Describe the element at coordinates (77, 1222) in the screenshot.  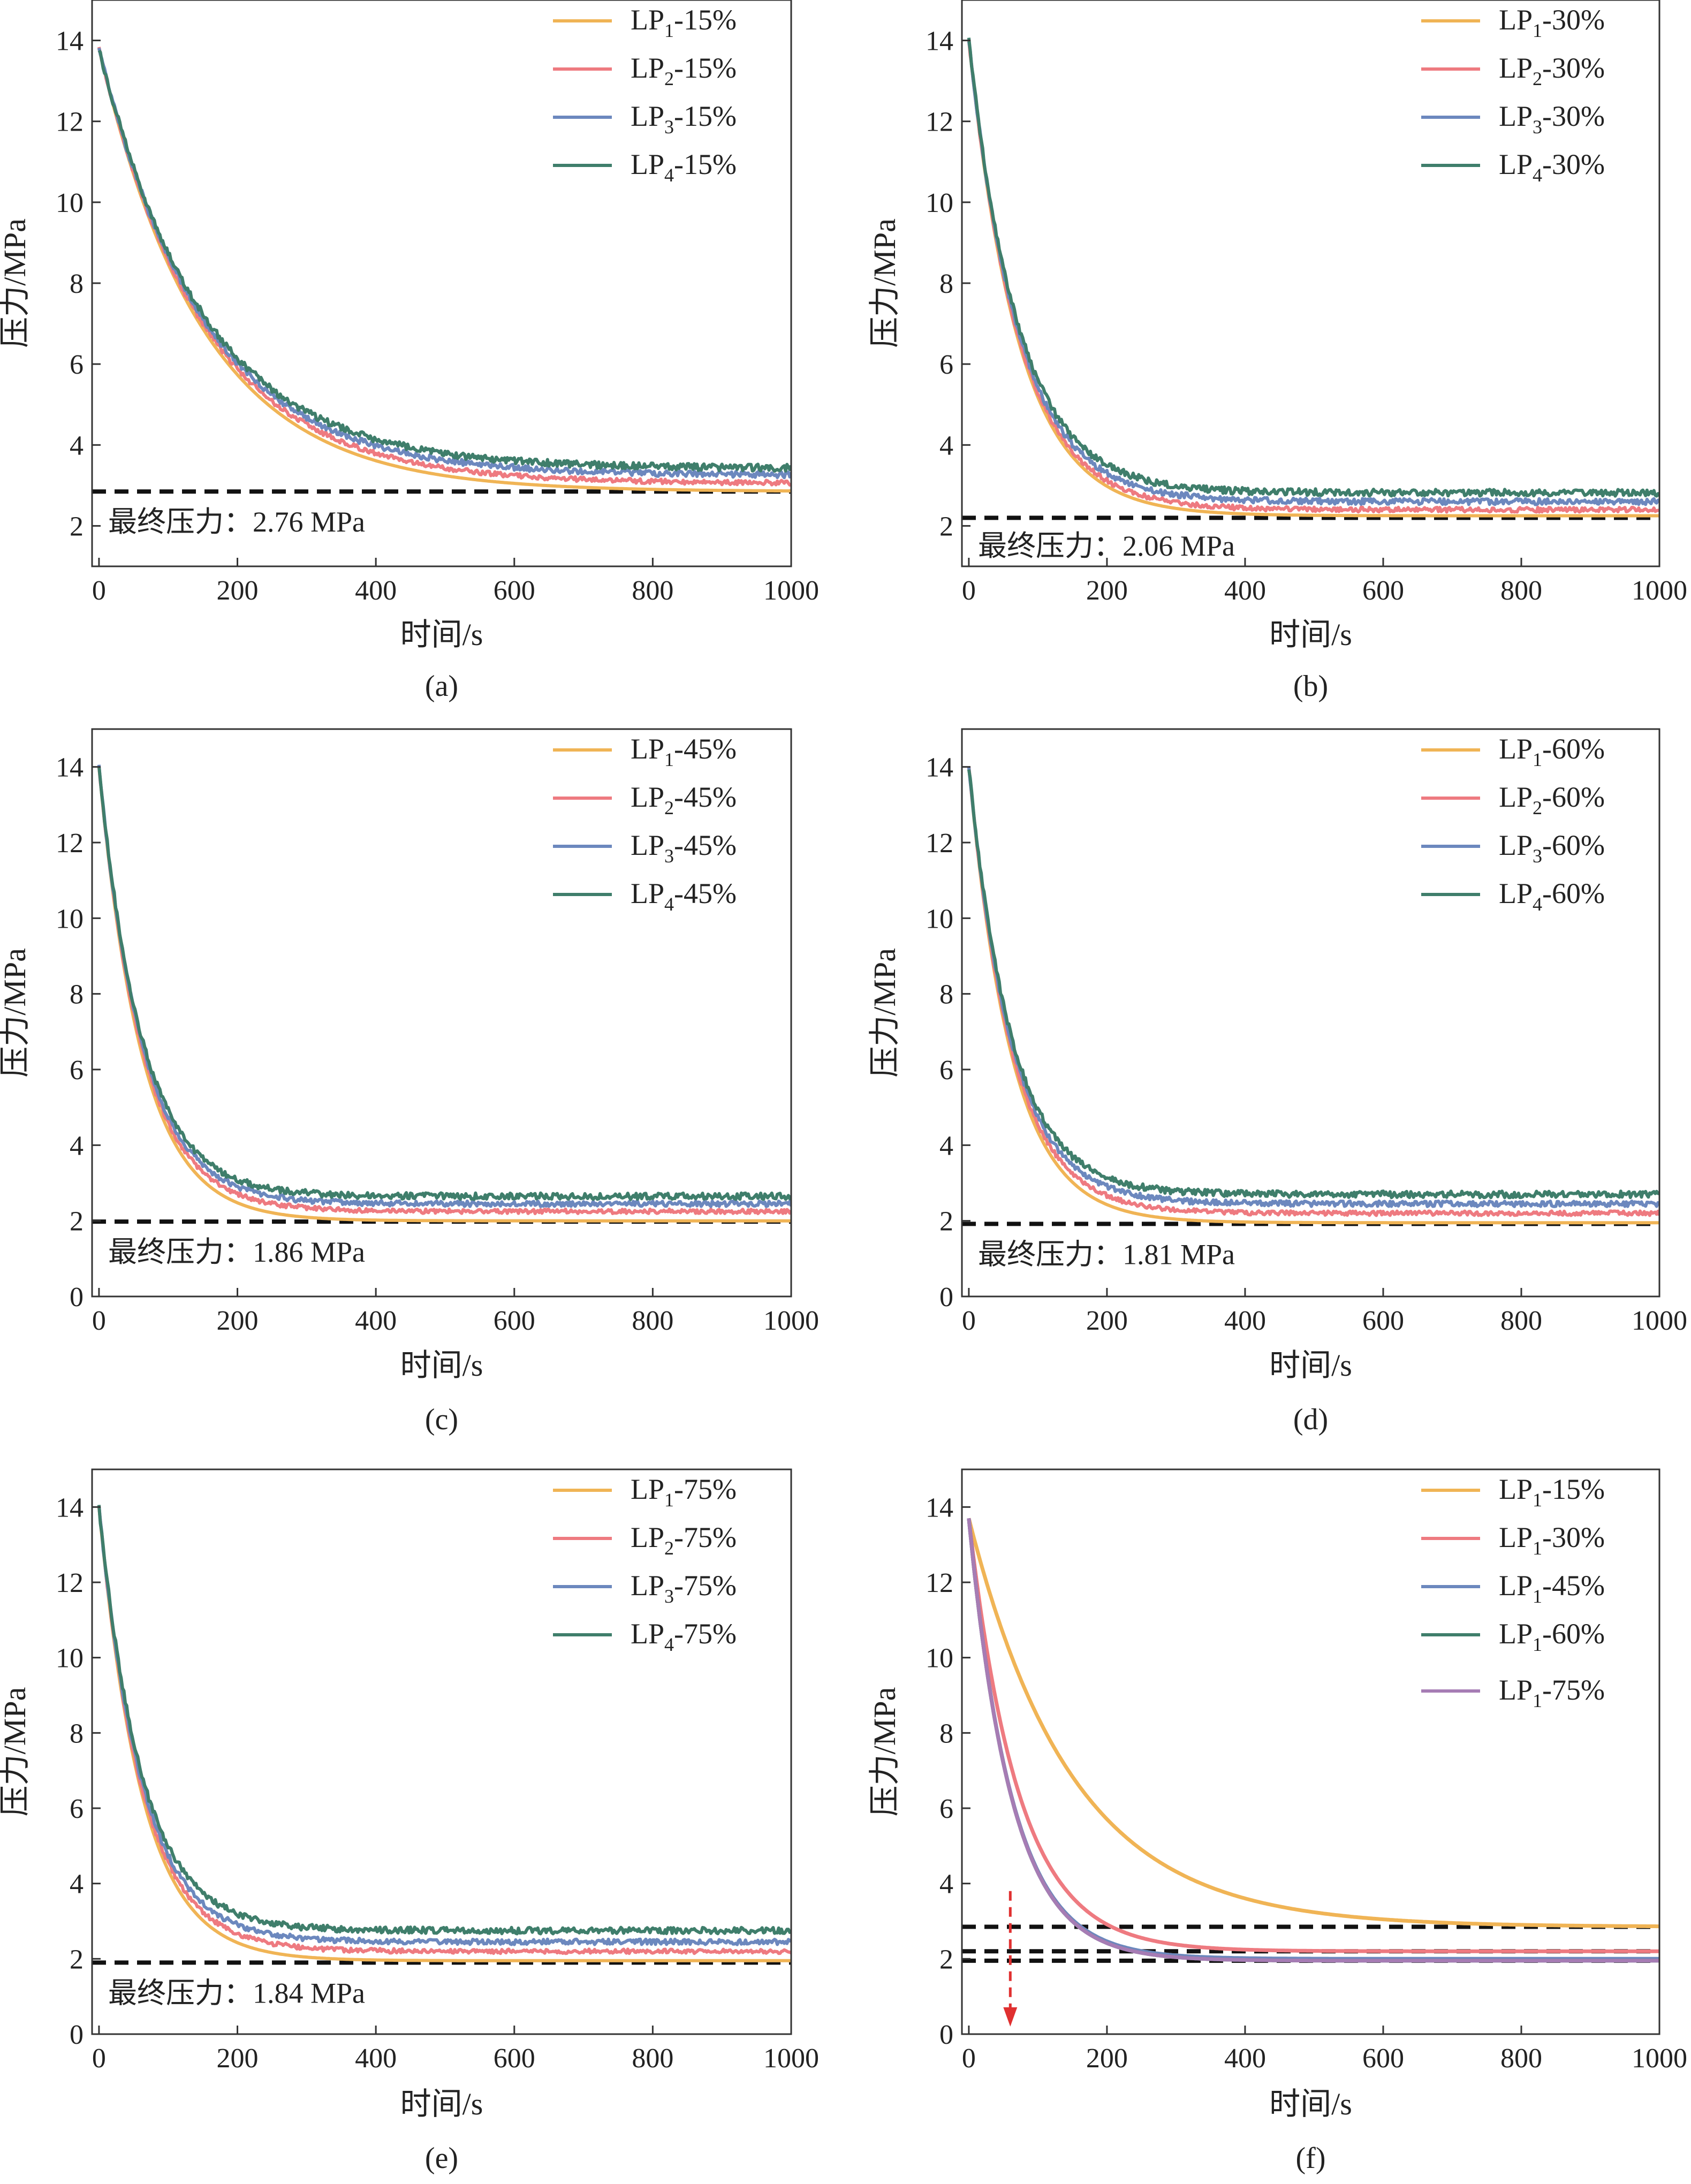
I see `y-tick-label: 2` at that location.